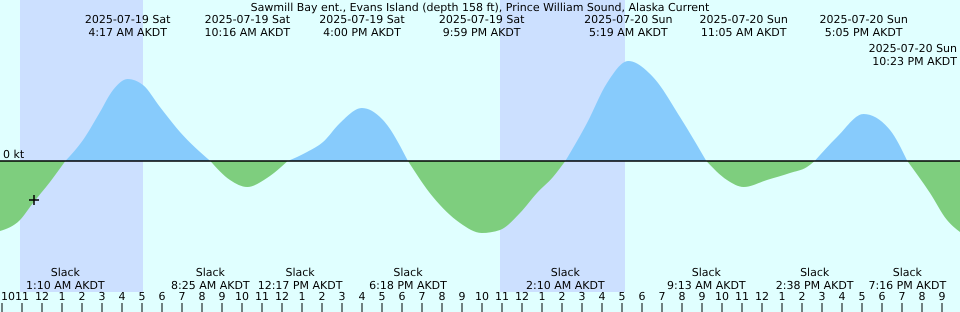 Image resolution: width=960 pixels, height=312 pixels. Describe the element at coordinates (706, 279) in the screenshot. I see `text: Slack 9:13 AM AKDT` at that location.